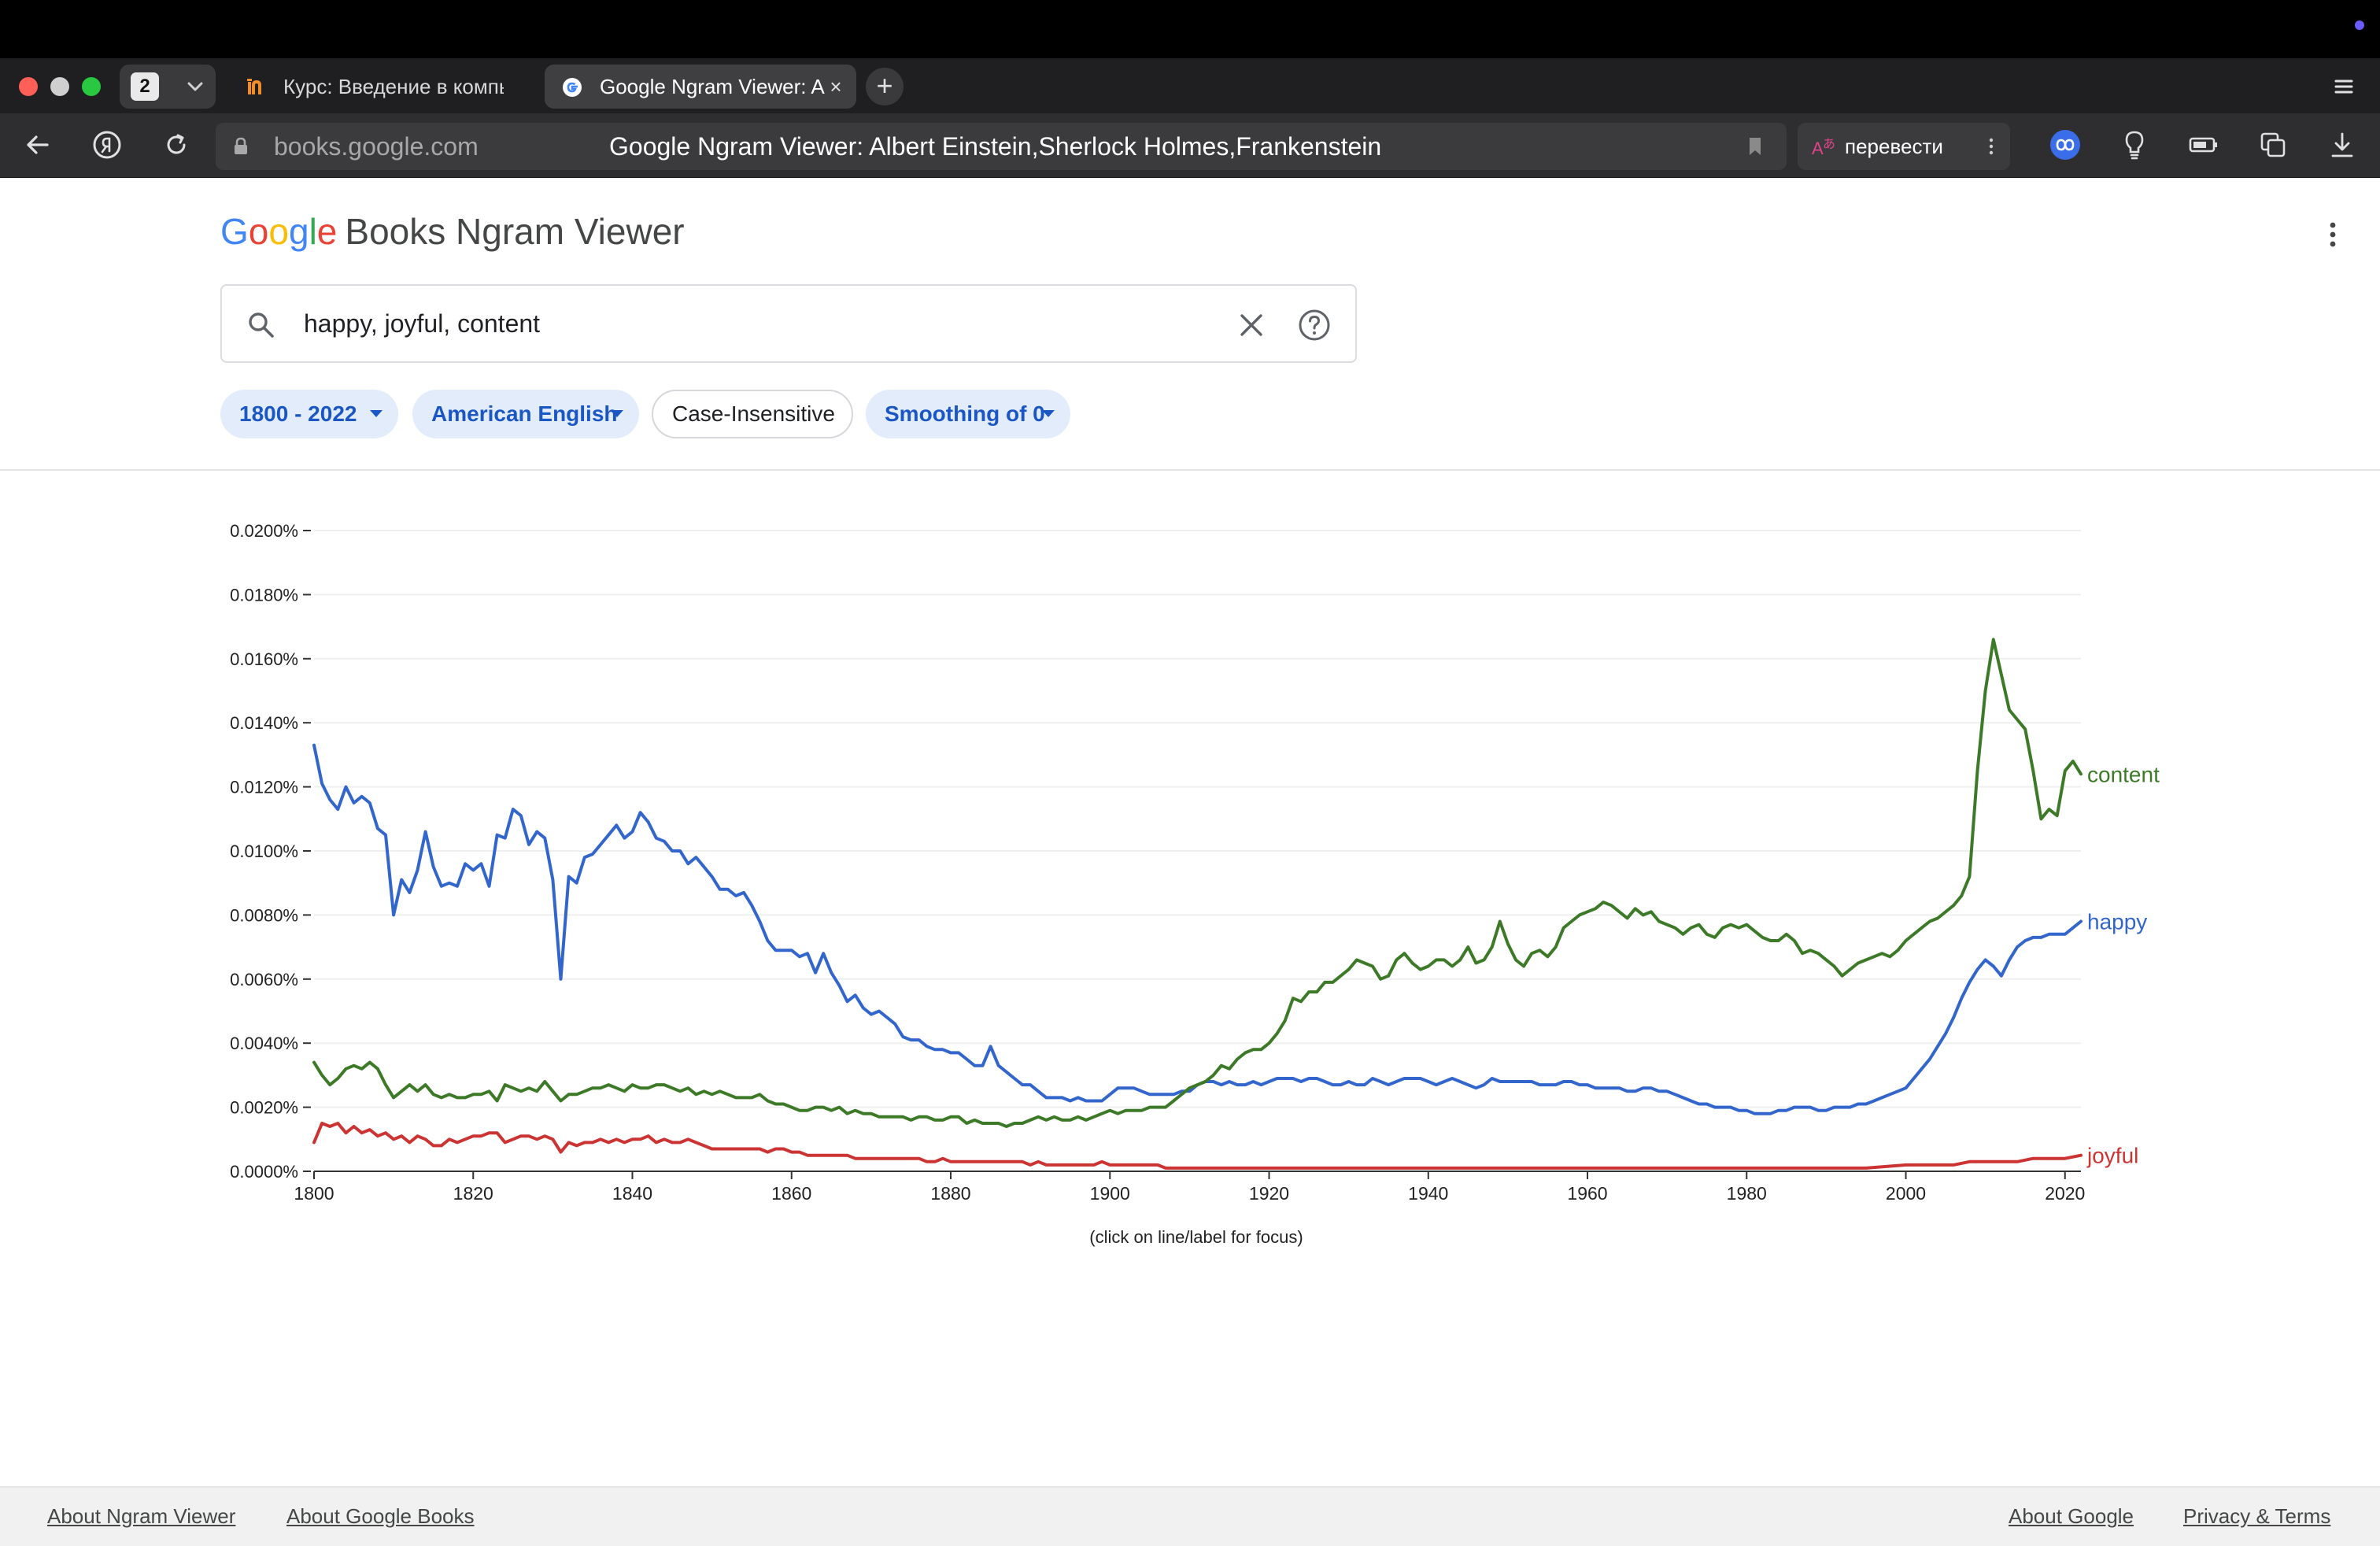 This screenshot has width=2380, height=1546. Describe the element at coordinates (380, 1516) in the screenshot. I see `about-google-books-link: About Google Books` at that location.